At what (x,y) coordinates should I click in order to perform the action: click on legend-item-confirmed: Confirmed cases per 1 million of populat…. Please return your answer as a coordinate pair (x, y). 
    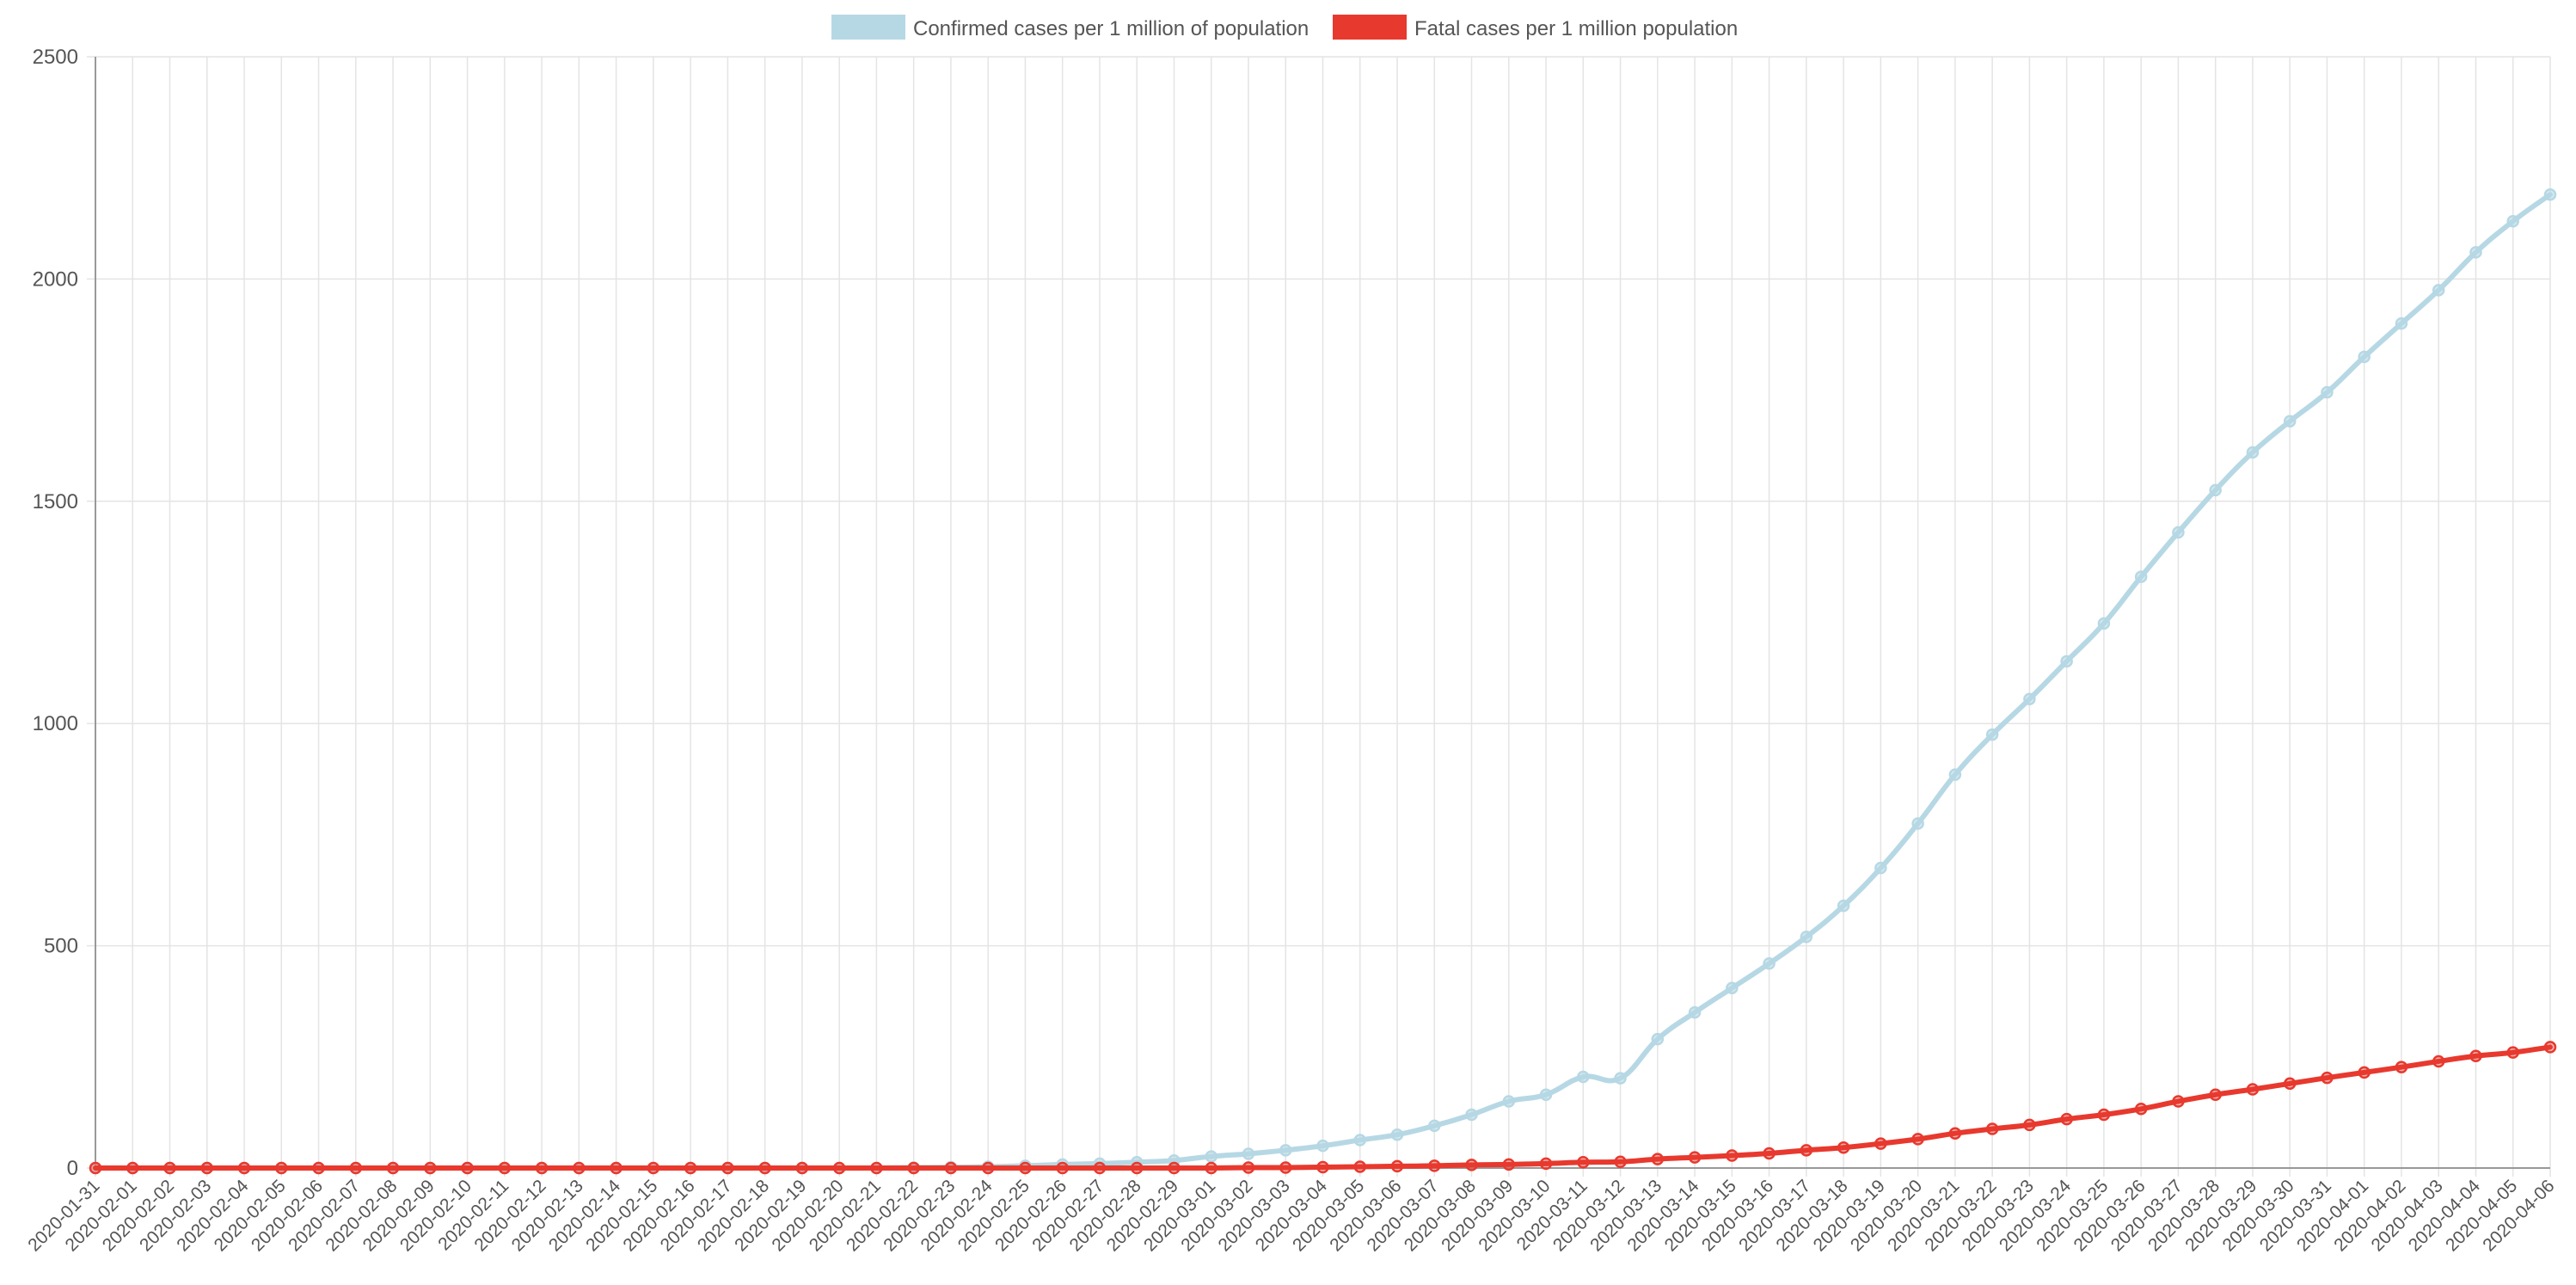
    Looking at the image, I should click on (1070, 28).